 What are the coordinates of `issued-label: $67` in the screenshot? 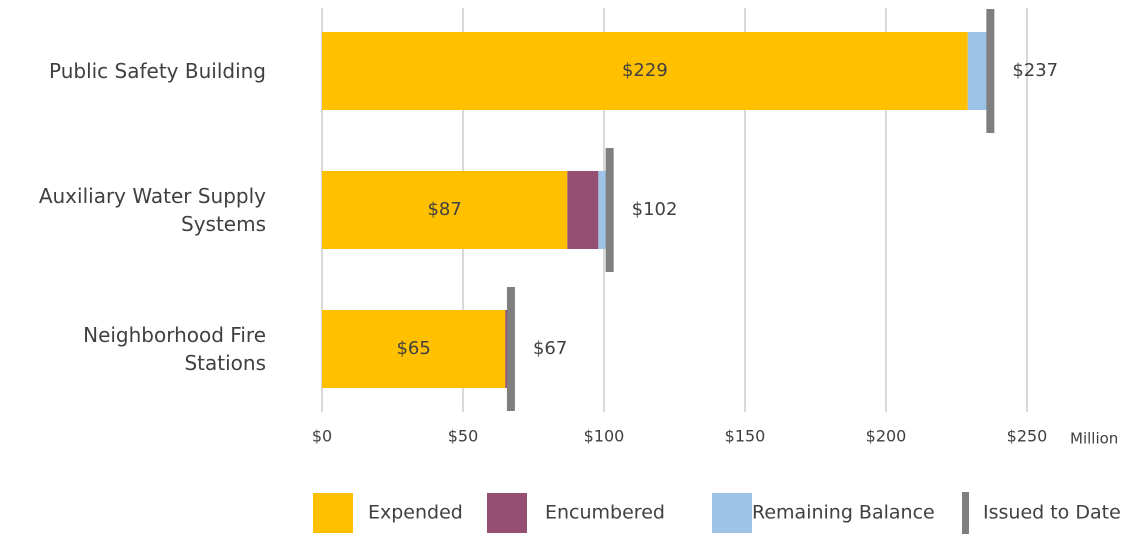 It's located at (550, 348).